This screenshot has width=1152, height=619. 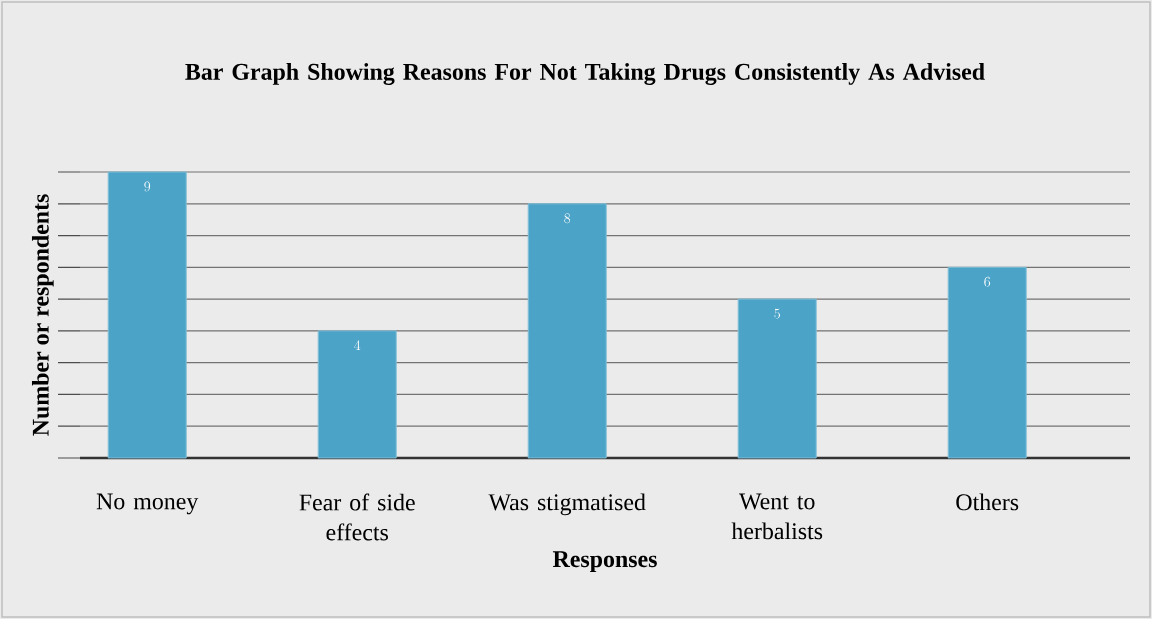 I want to click on data-label: 9, so click(x=147, y=186).